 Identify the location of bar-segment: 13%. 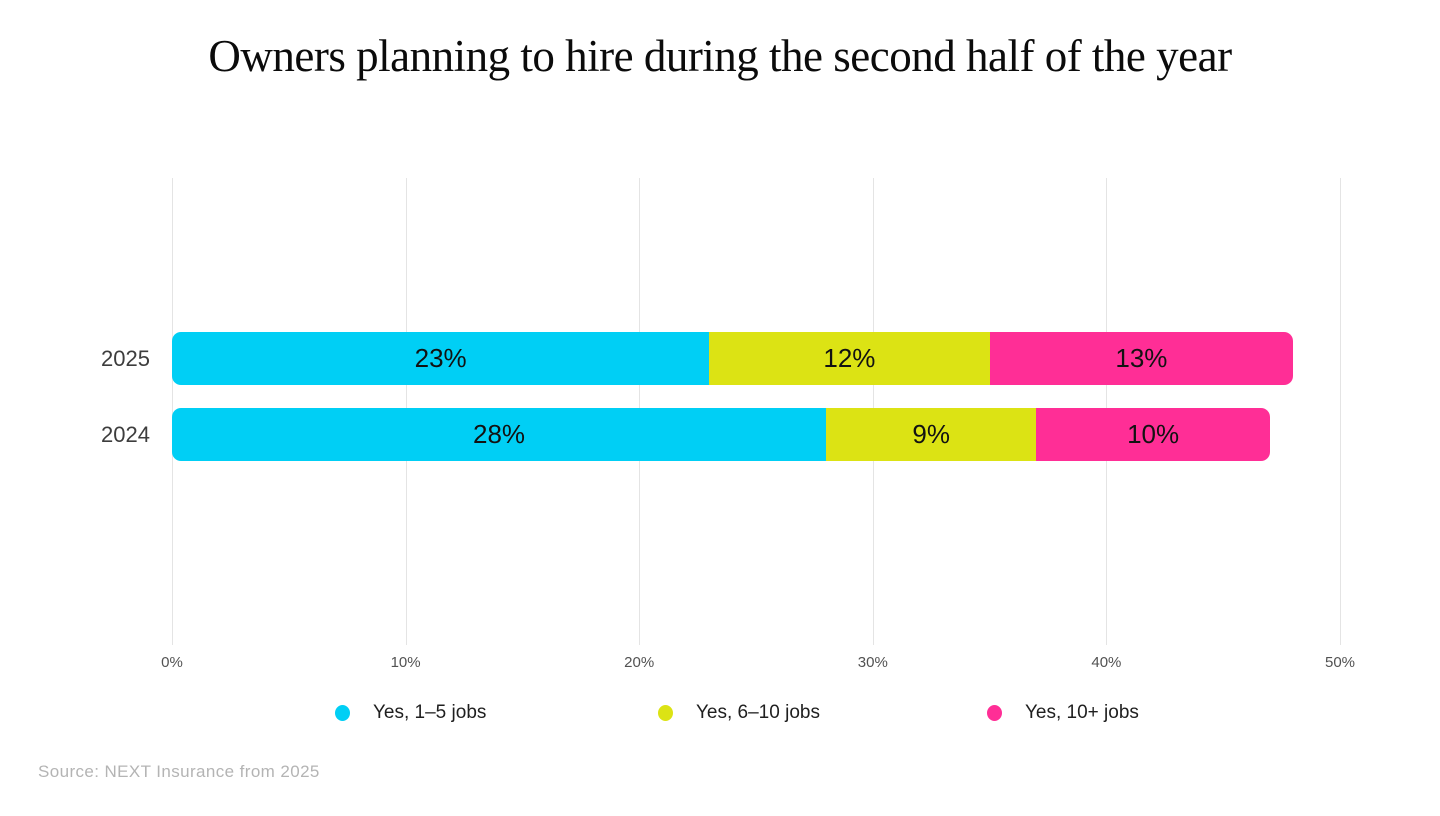
(1141, 358).